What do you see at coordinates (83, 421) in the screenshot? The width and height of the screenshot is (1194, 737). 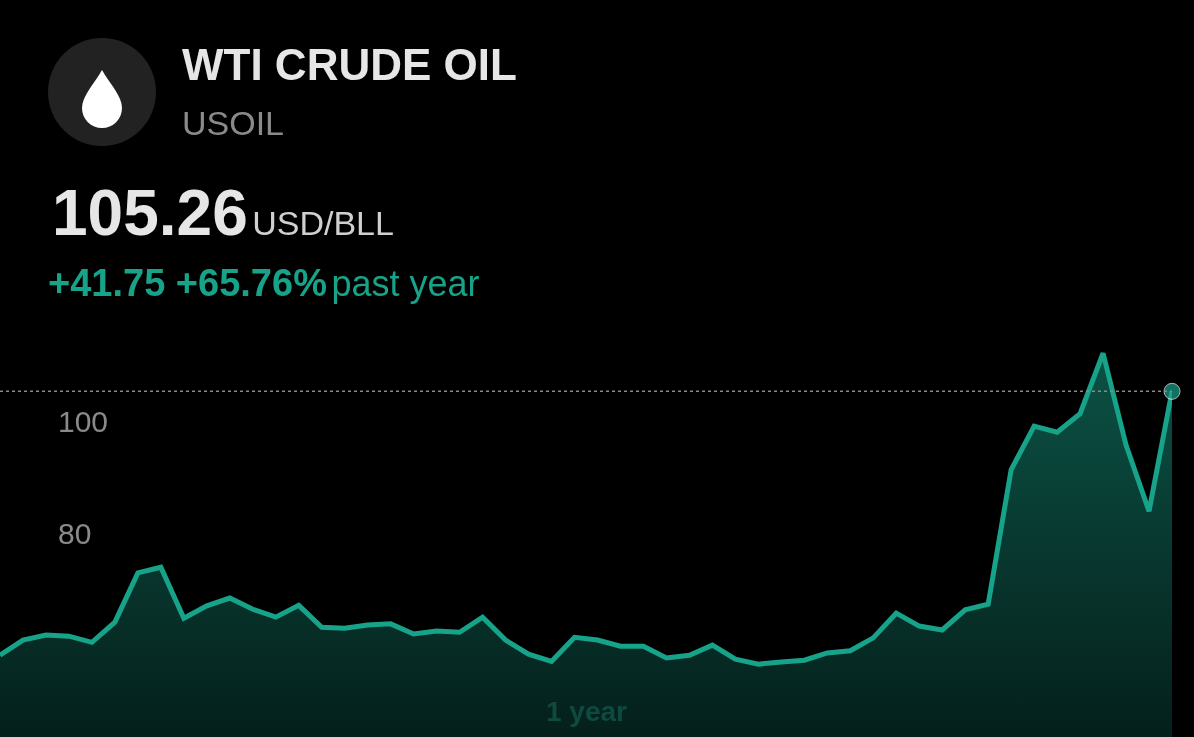 I see `y-tick-label: 100` at bounding box center [83, 421].